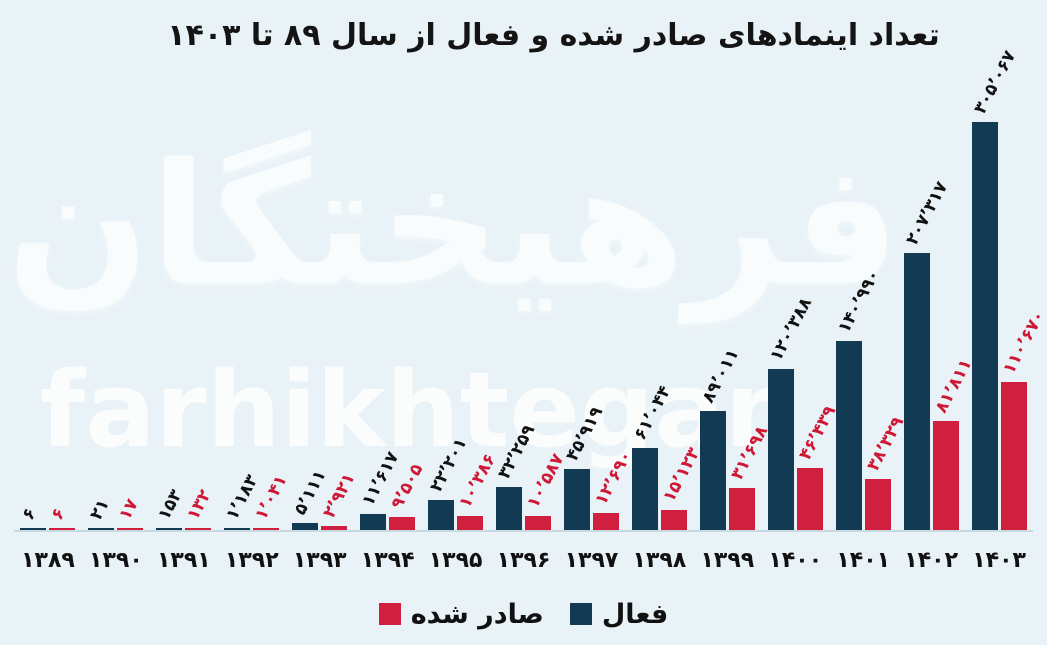 The width and height of the screenshot is (1047, 645). What do you see at coordinates (931, 560) in the screenshot?
I see `x-axis-tick-label: ۱۴۰۲` at bounding box center [931, 560].